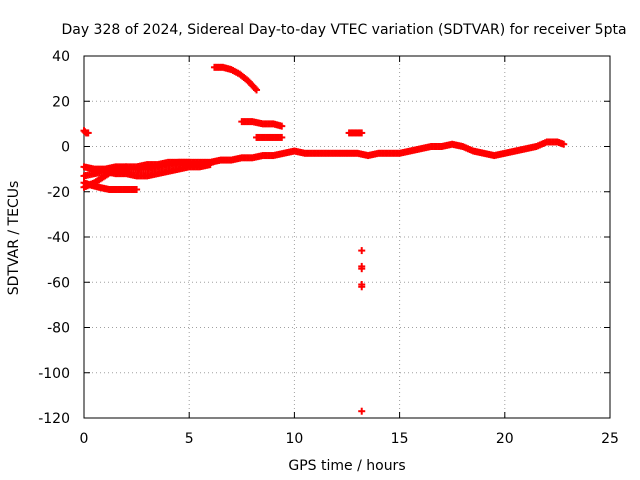 The width and height of the screenshot is (640, 480). I want to click on y-tick-label: -100, so click(54, 374).